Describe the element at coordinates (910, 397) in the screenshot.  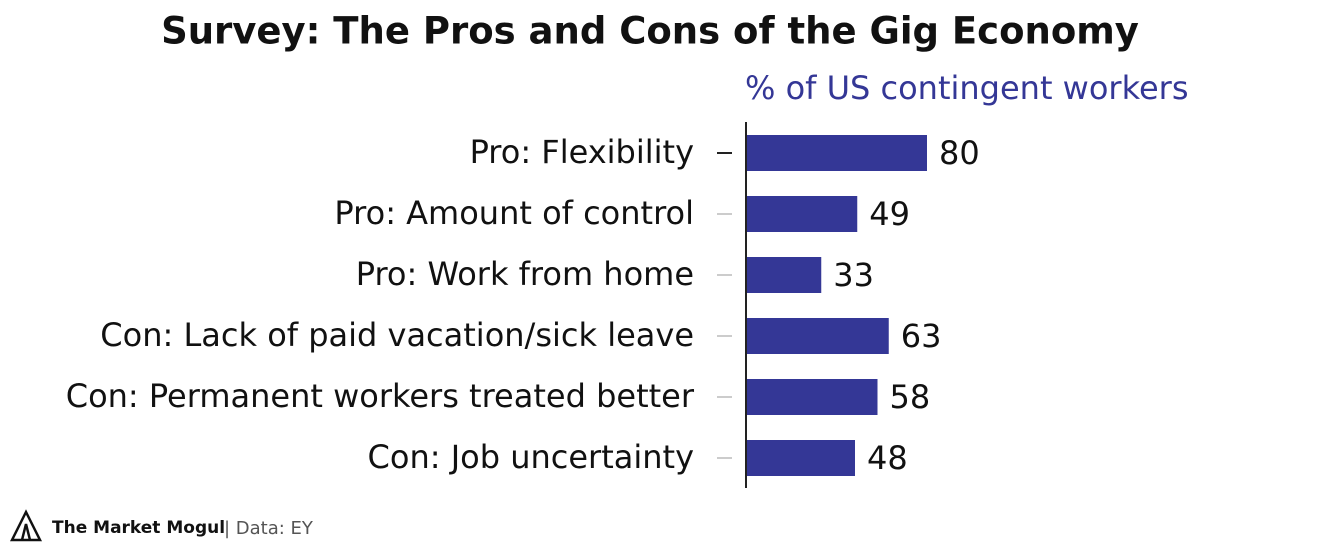
I see `value-label: 58` at that location.